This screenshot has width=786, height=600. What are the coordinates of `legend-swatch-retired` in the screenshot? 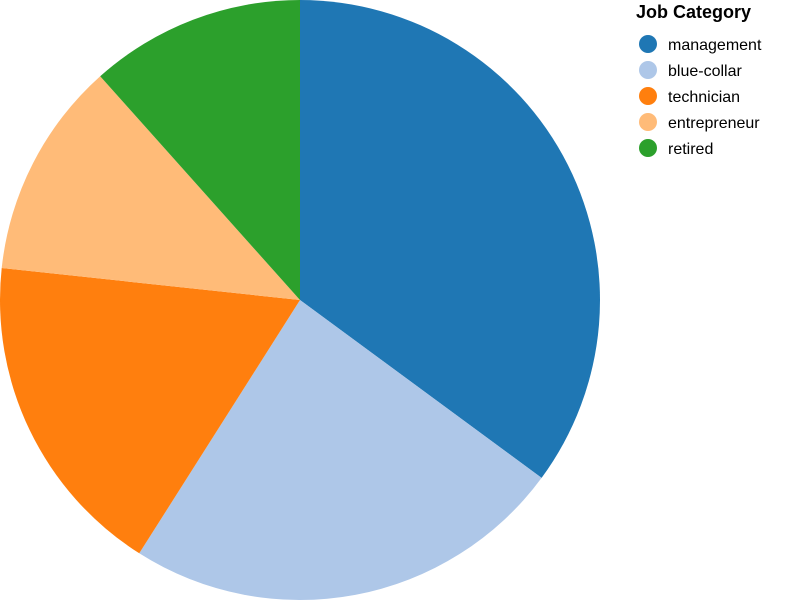 It's located at (648, 148).